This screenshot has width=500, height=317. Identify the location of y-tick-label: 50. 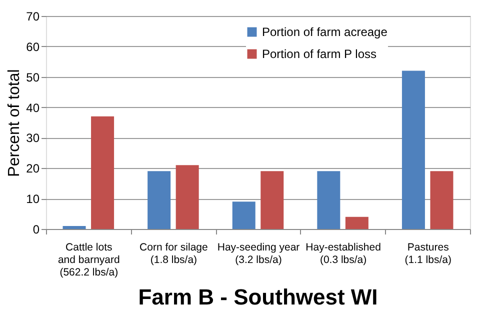
(33, 77).